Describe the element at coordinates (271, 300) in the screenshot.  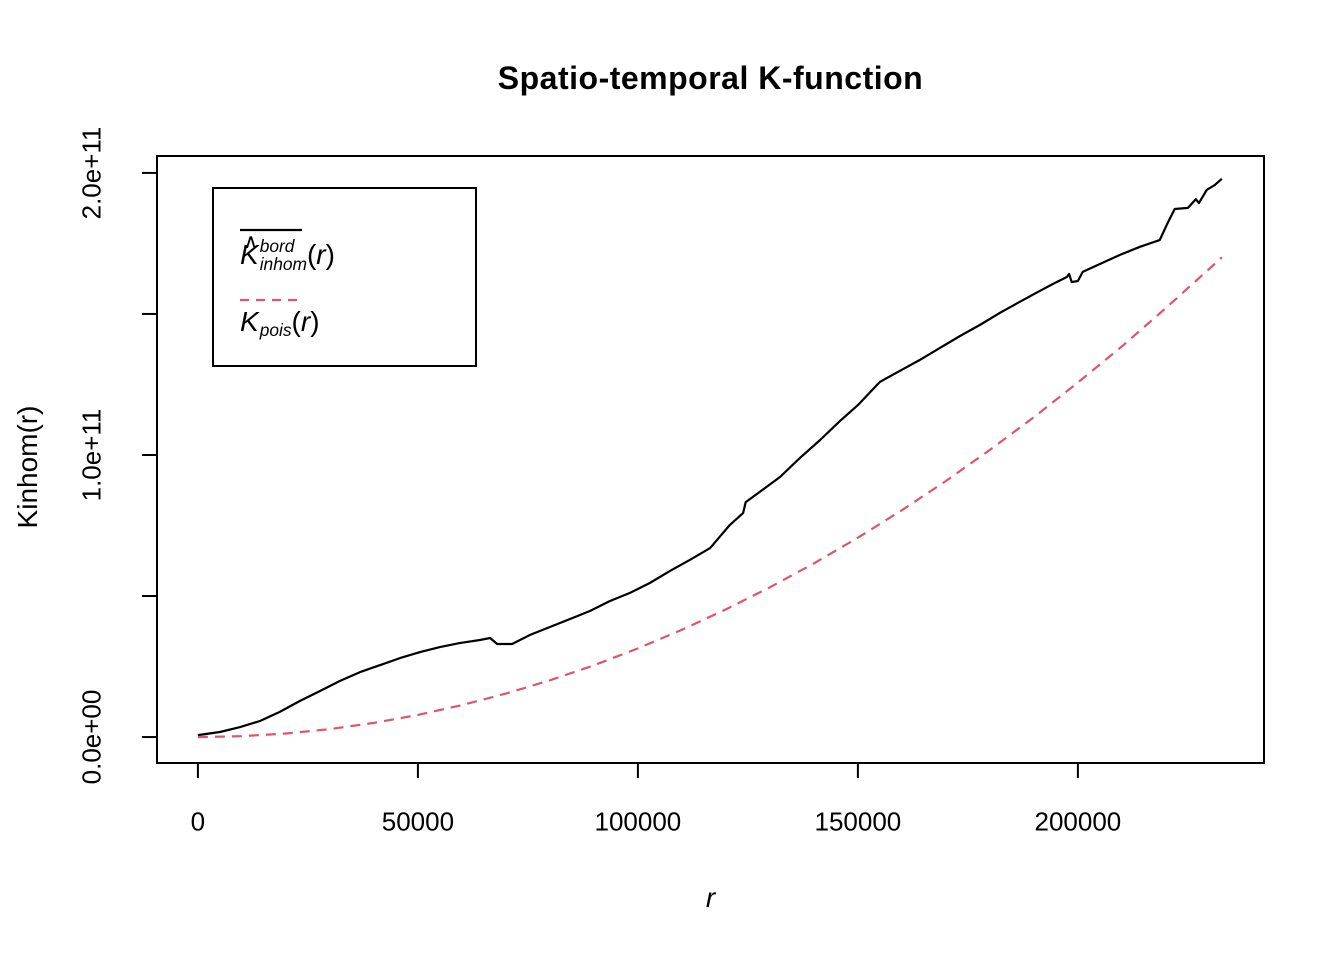
I see `legend-dashed-line-sample` at that location.